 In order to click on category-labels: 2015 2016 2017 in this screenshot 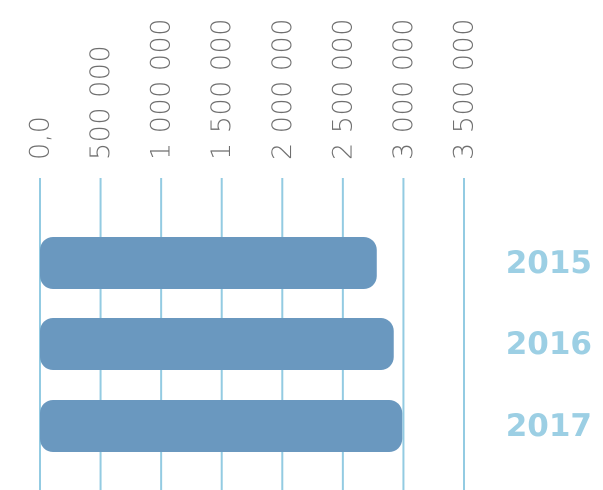, I will do `click(549, 344)`.